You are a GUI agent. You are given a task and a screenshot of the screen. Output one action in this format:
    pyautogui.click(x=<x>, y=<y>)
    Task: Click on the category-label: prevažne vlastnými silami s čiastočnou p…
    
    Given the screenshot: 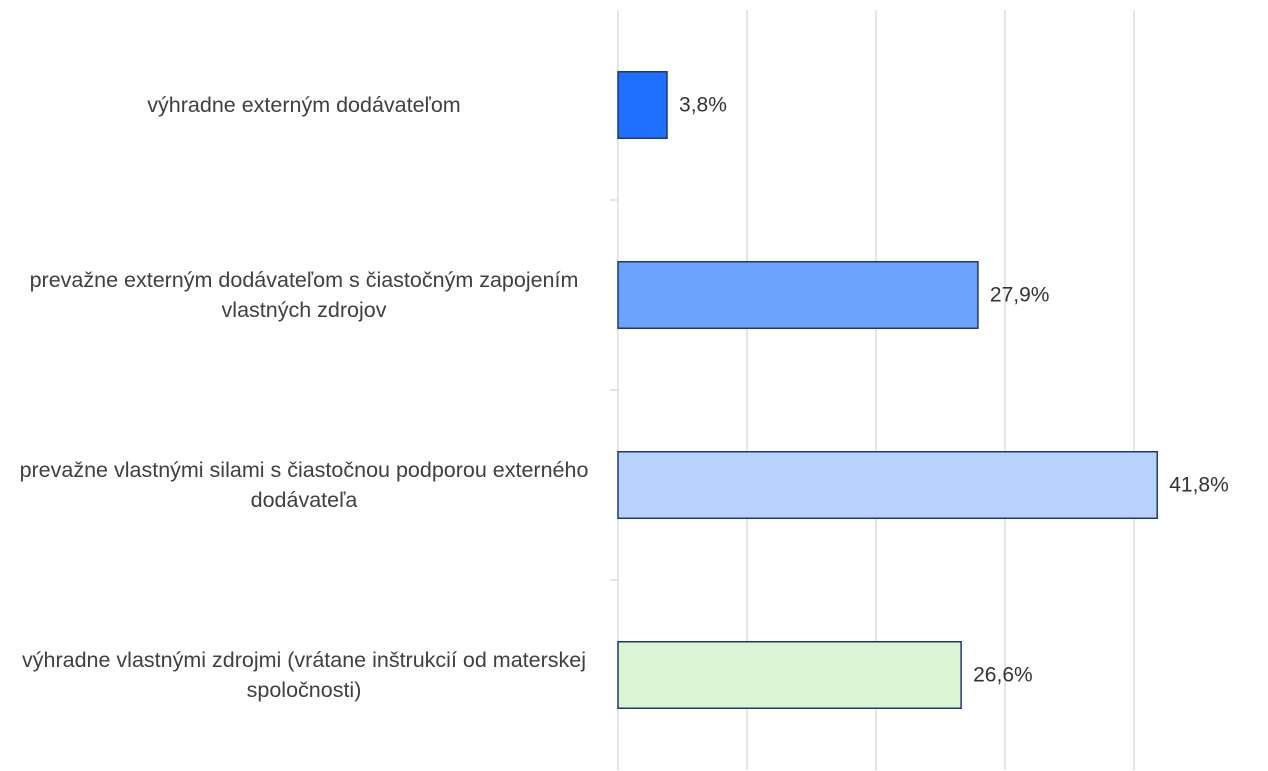 What is the action you would take?
    pyautogui.click(x=304, y=485)
    